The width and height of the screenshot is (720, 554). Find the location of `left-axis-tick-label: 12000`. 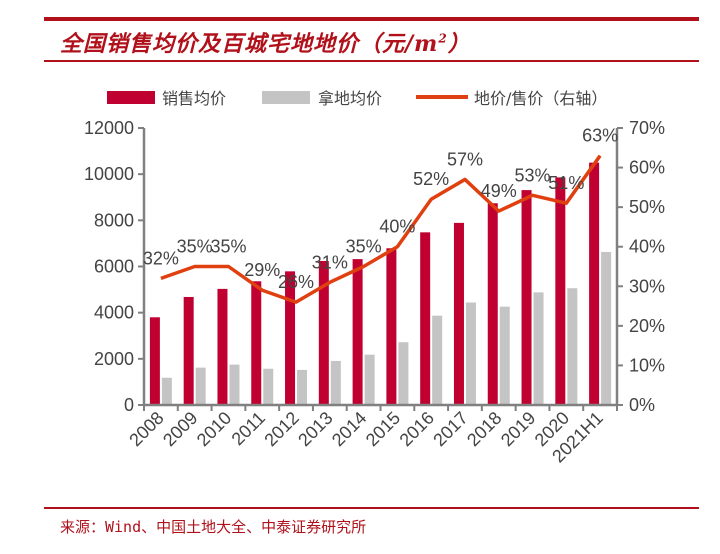

left-axis-tick-label: 12000 is located at coordinates (109, 128).